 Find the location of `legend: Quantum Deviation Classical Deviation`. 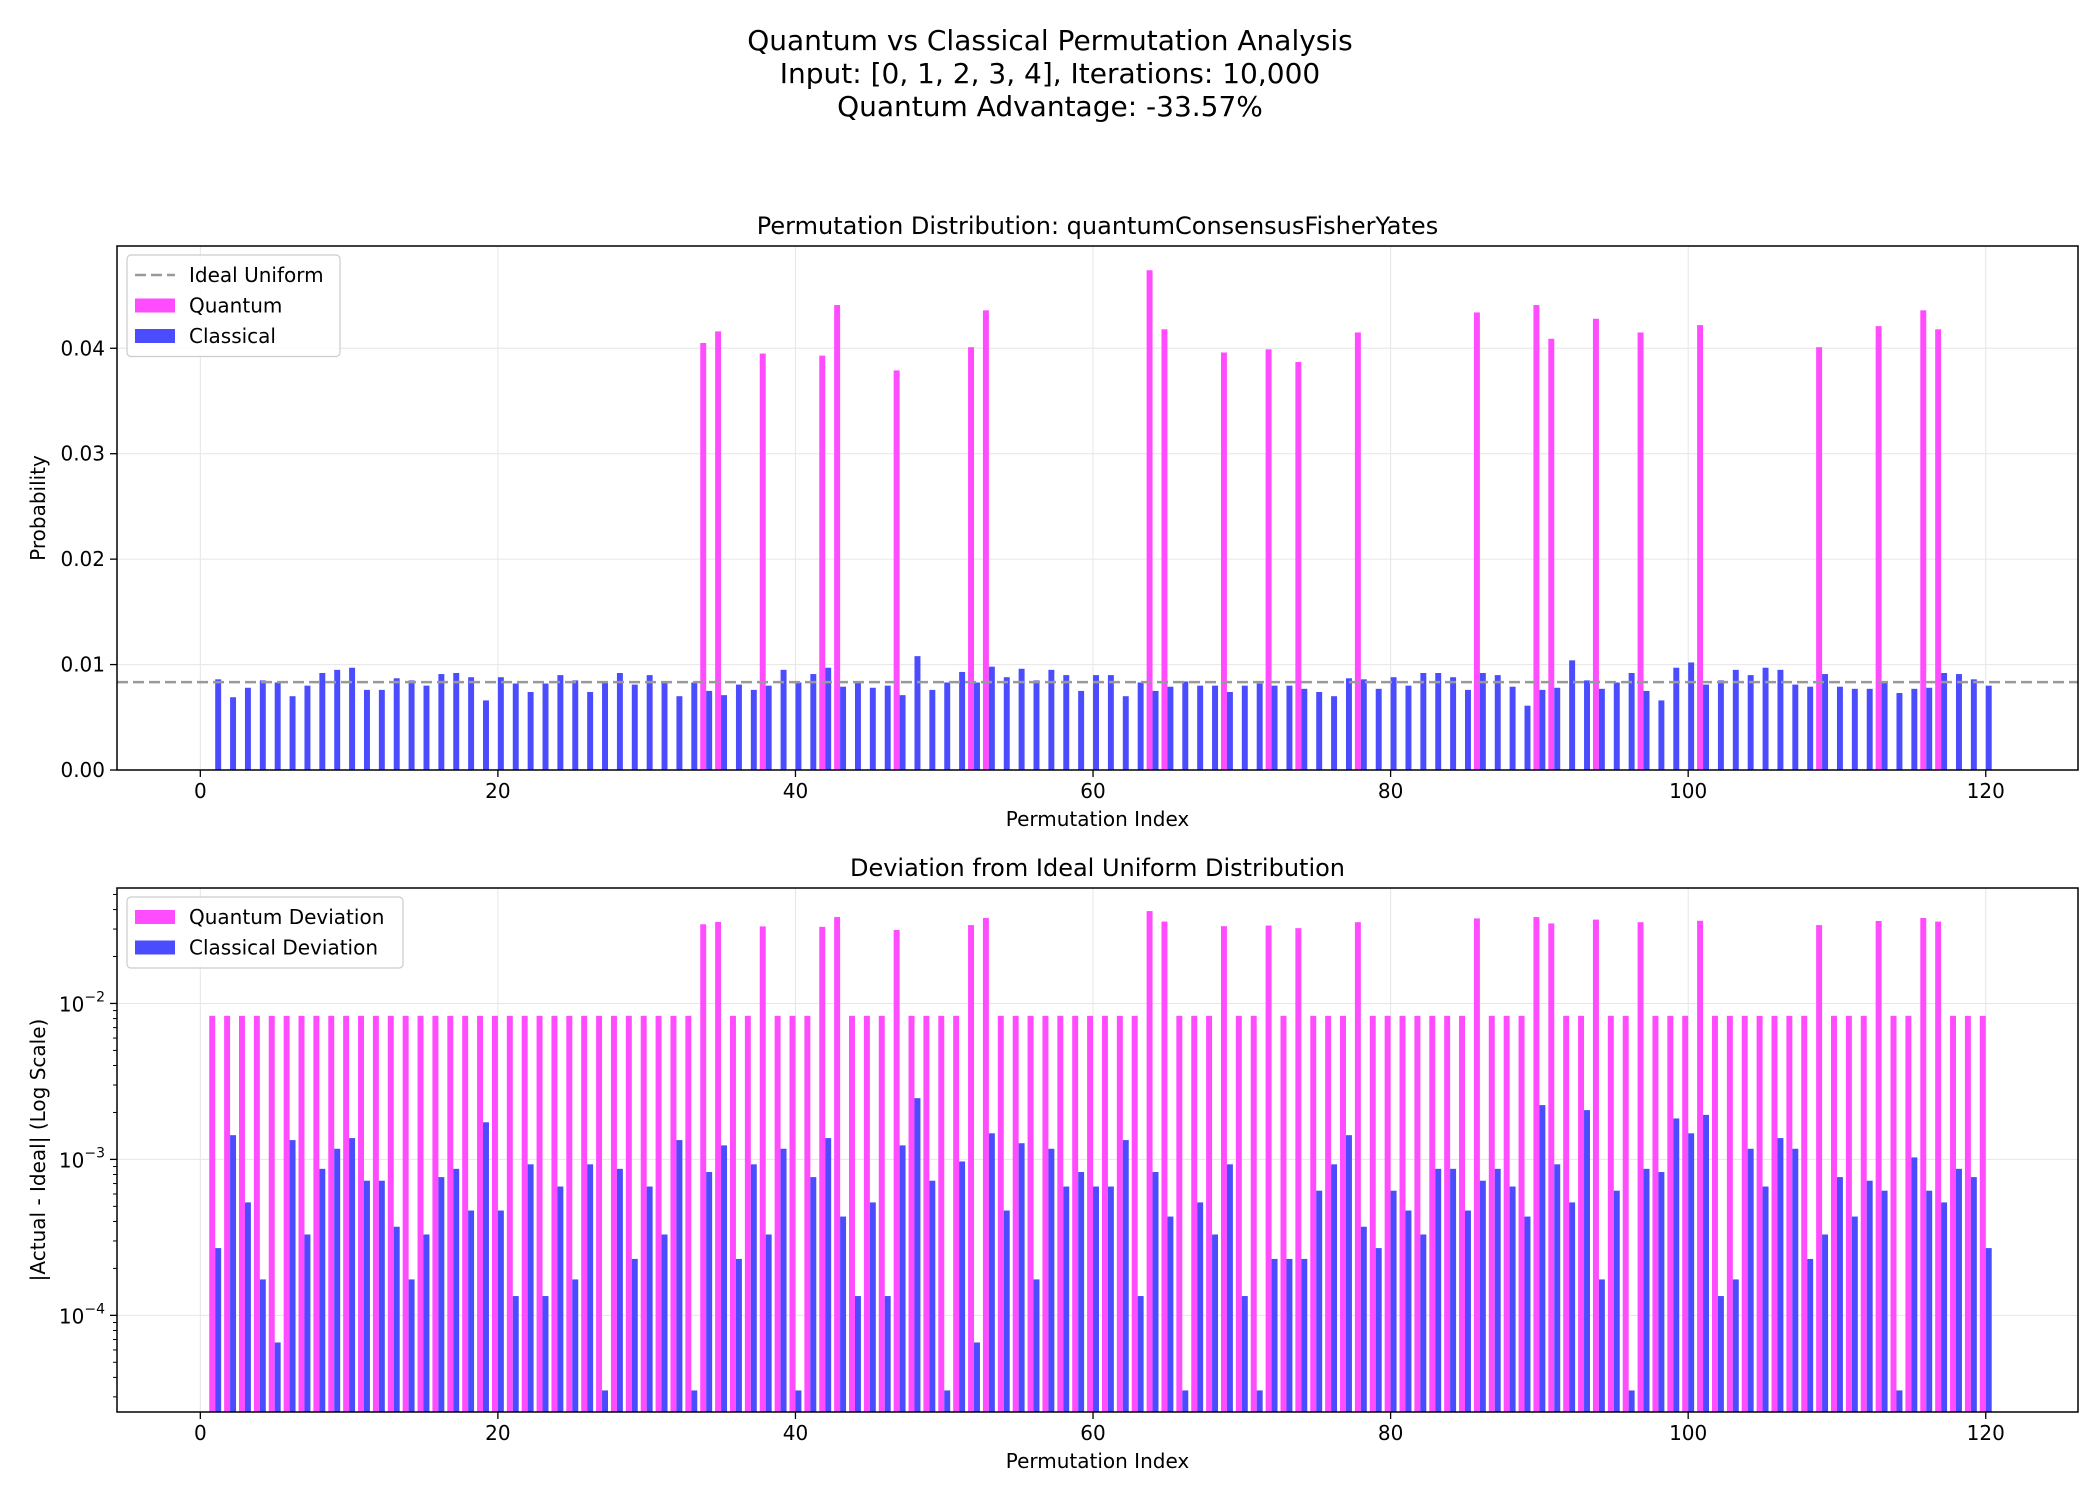

legend: Quantum Deviation Classical Deviation is located at coordinates (265, 932).